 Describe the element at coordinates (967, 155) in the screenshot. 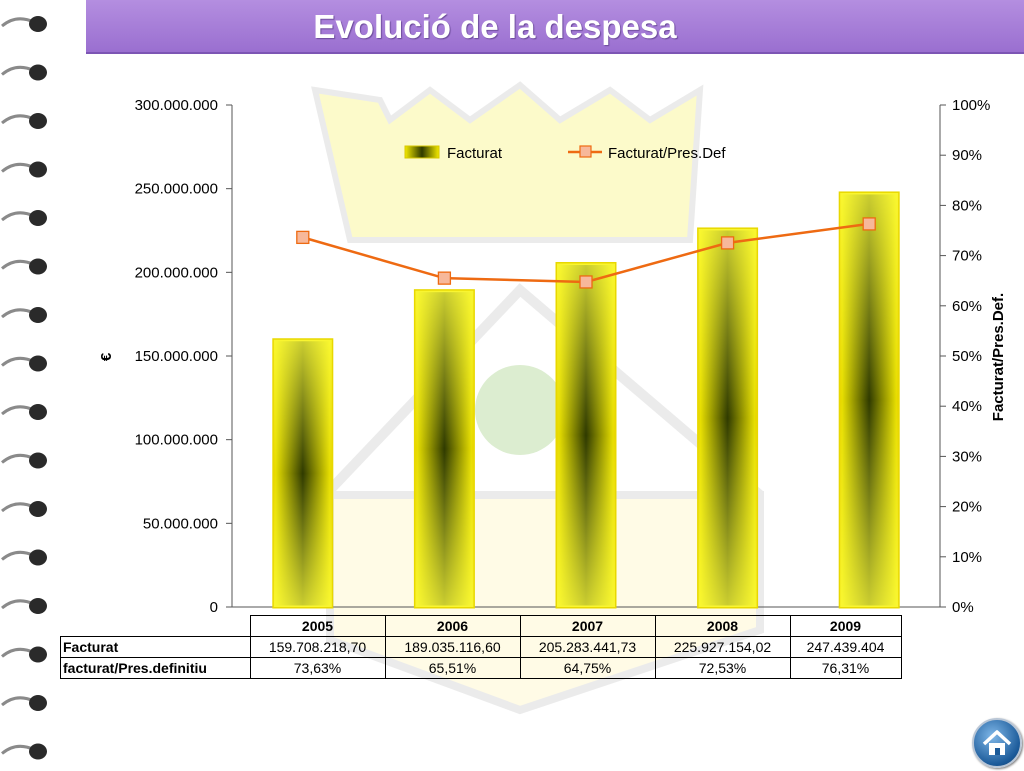

I see `y2-tick-label: 90%` at that location.